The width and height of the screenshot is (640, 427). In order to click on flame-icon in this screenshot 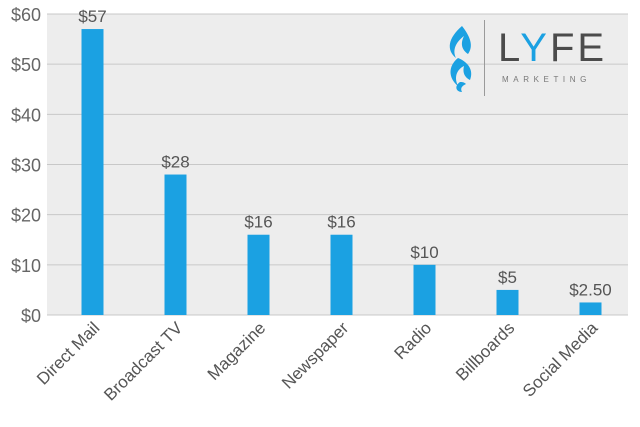, I will do `click(460, 59)`.